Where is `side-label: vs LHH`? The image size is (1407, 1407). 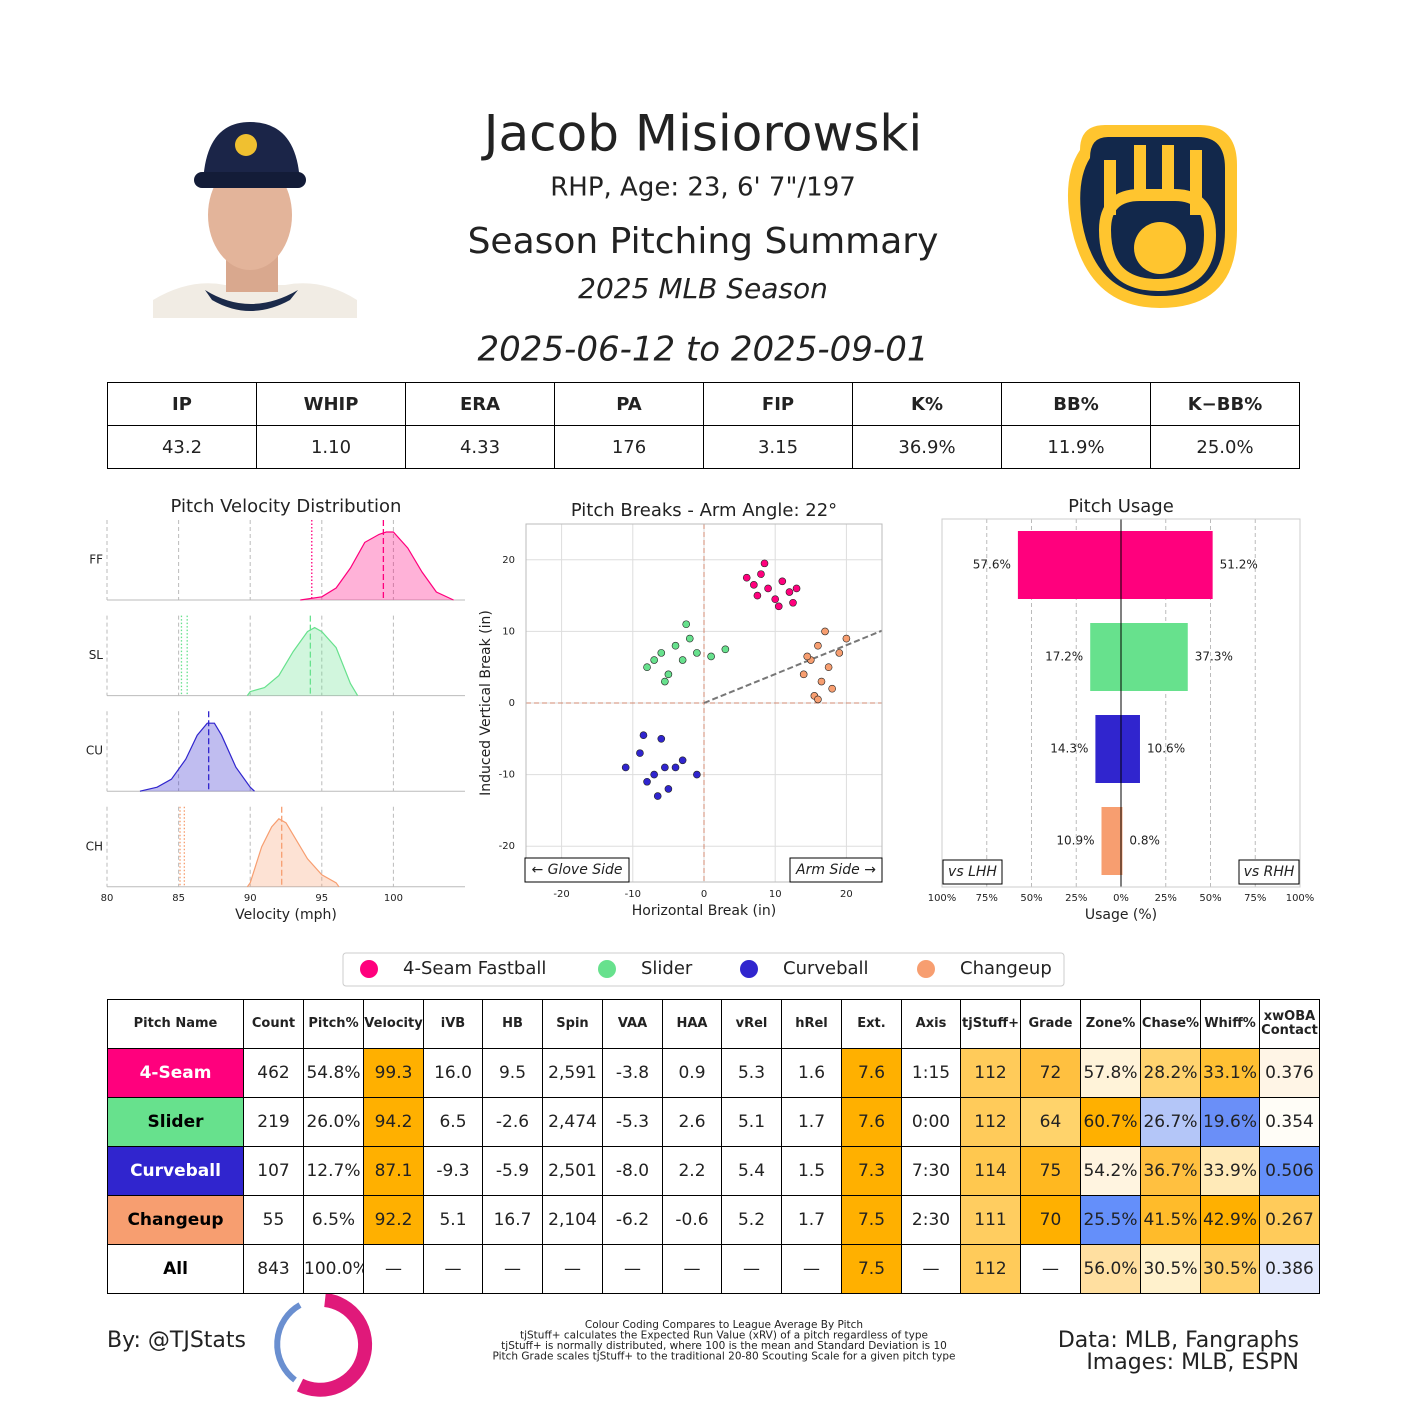 side-label: vs LHH is located at coordinates (972, 872).